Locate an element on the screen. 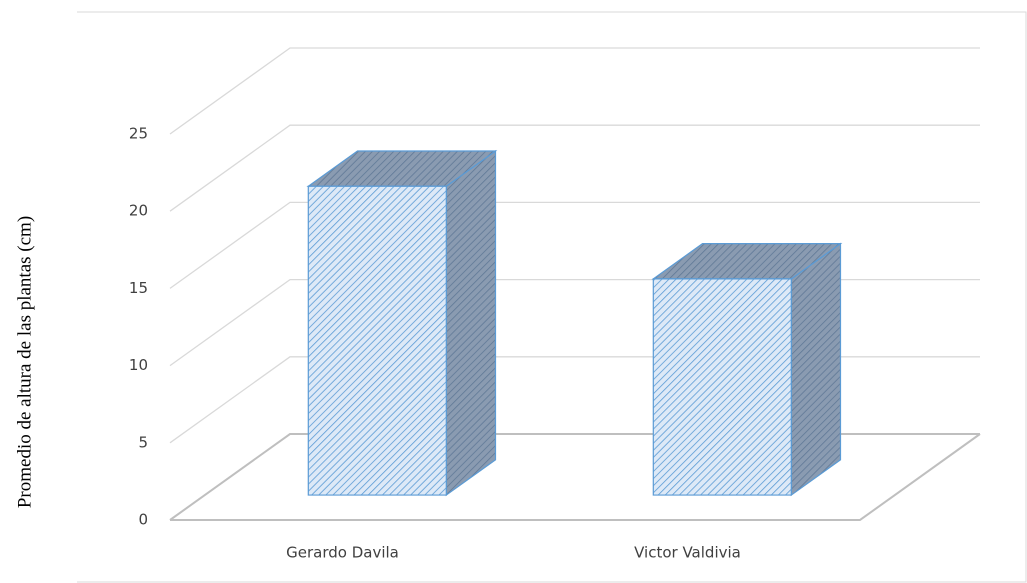  floor-edge is located at coordinates (575, 477).